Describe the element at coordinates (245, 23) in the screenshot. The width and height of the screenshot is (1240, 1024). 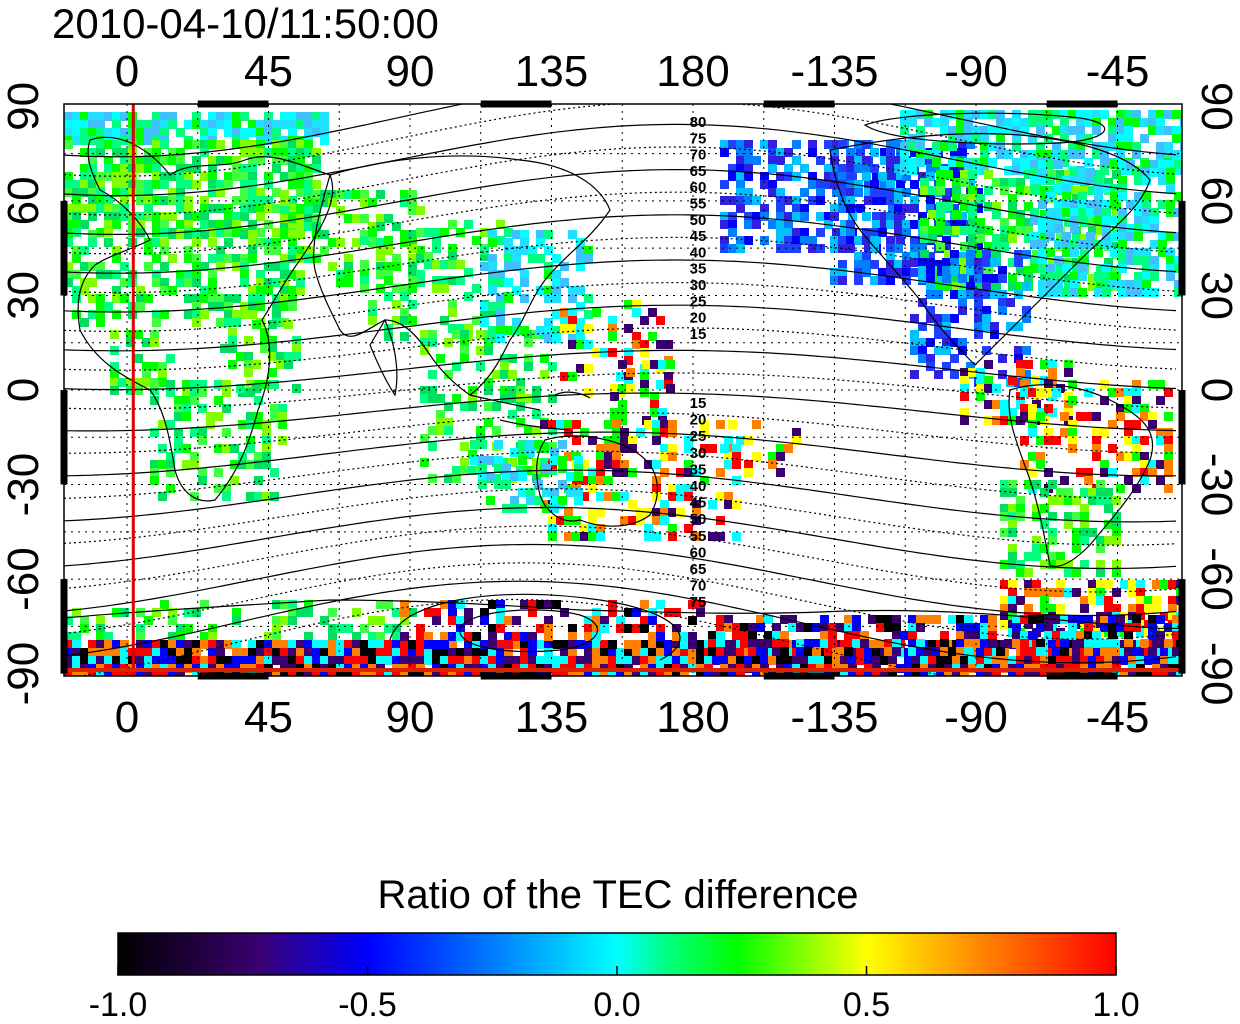
I see `timestamp-title: 2010-04-10/11:50:00` at that location.